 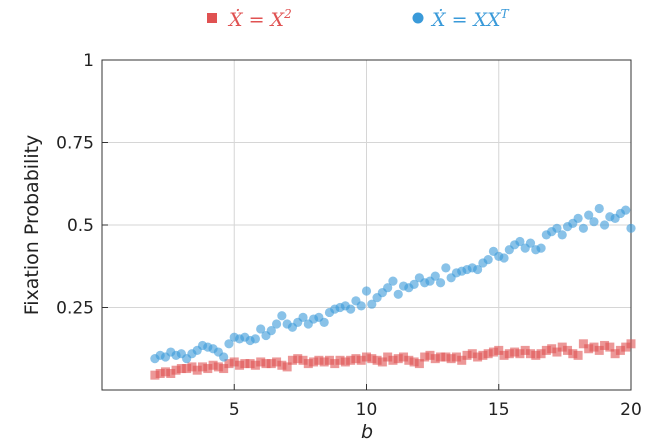 I want to click on y-tick-label: 0.25, so click(x=75, y=309).